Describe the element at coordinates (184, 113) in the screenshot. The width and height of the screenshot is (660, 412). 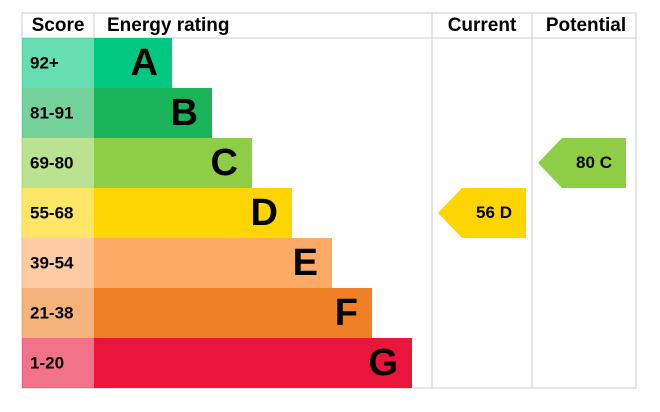
I see `band-letter: B` at that location.